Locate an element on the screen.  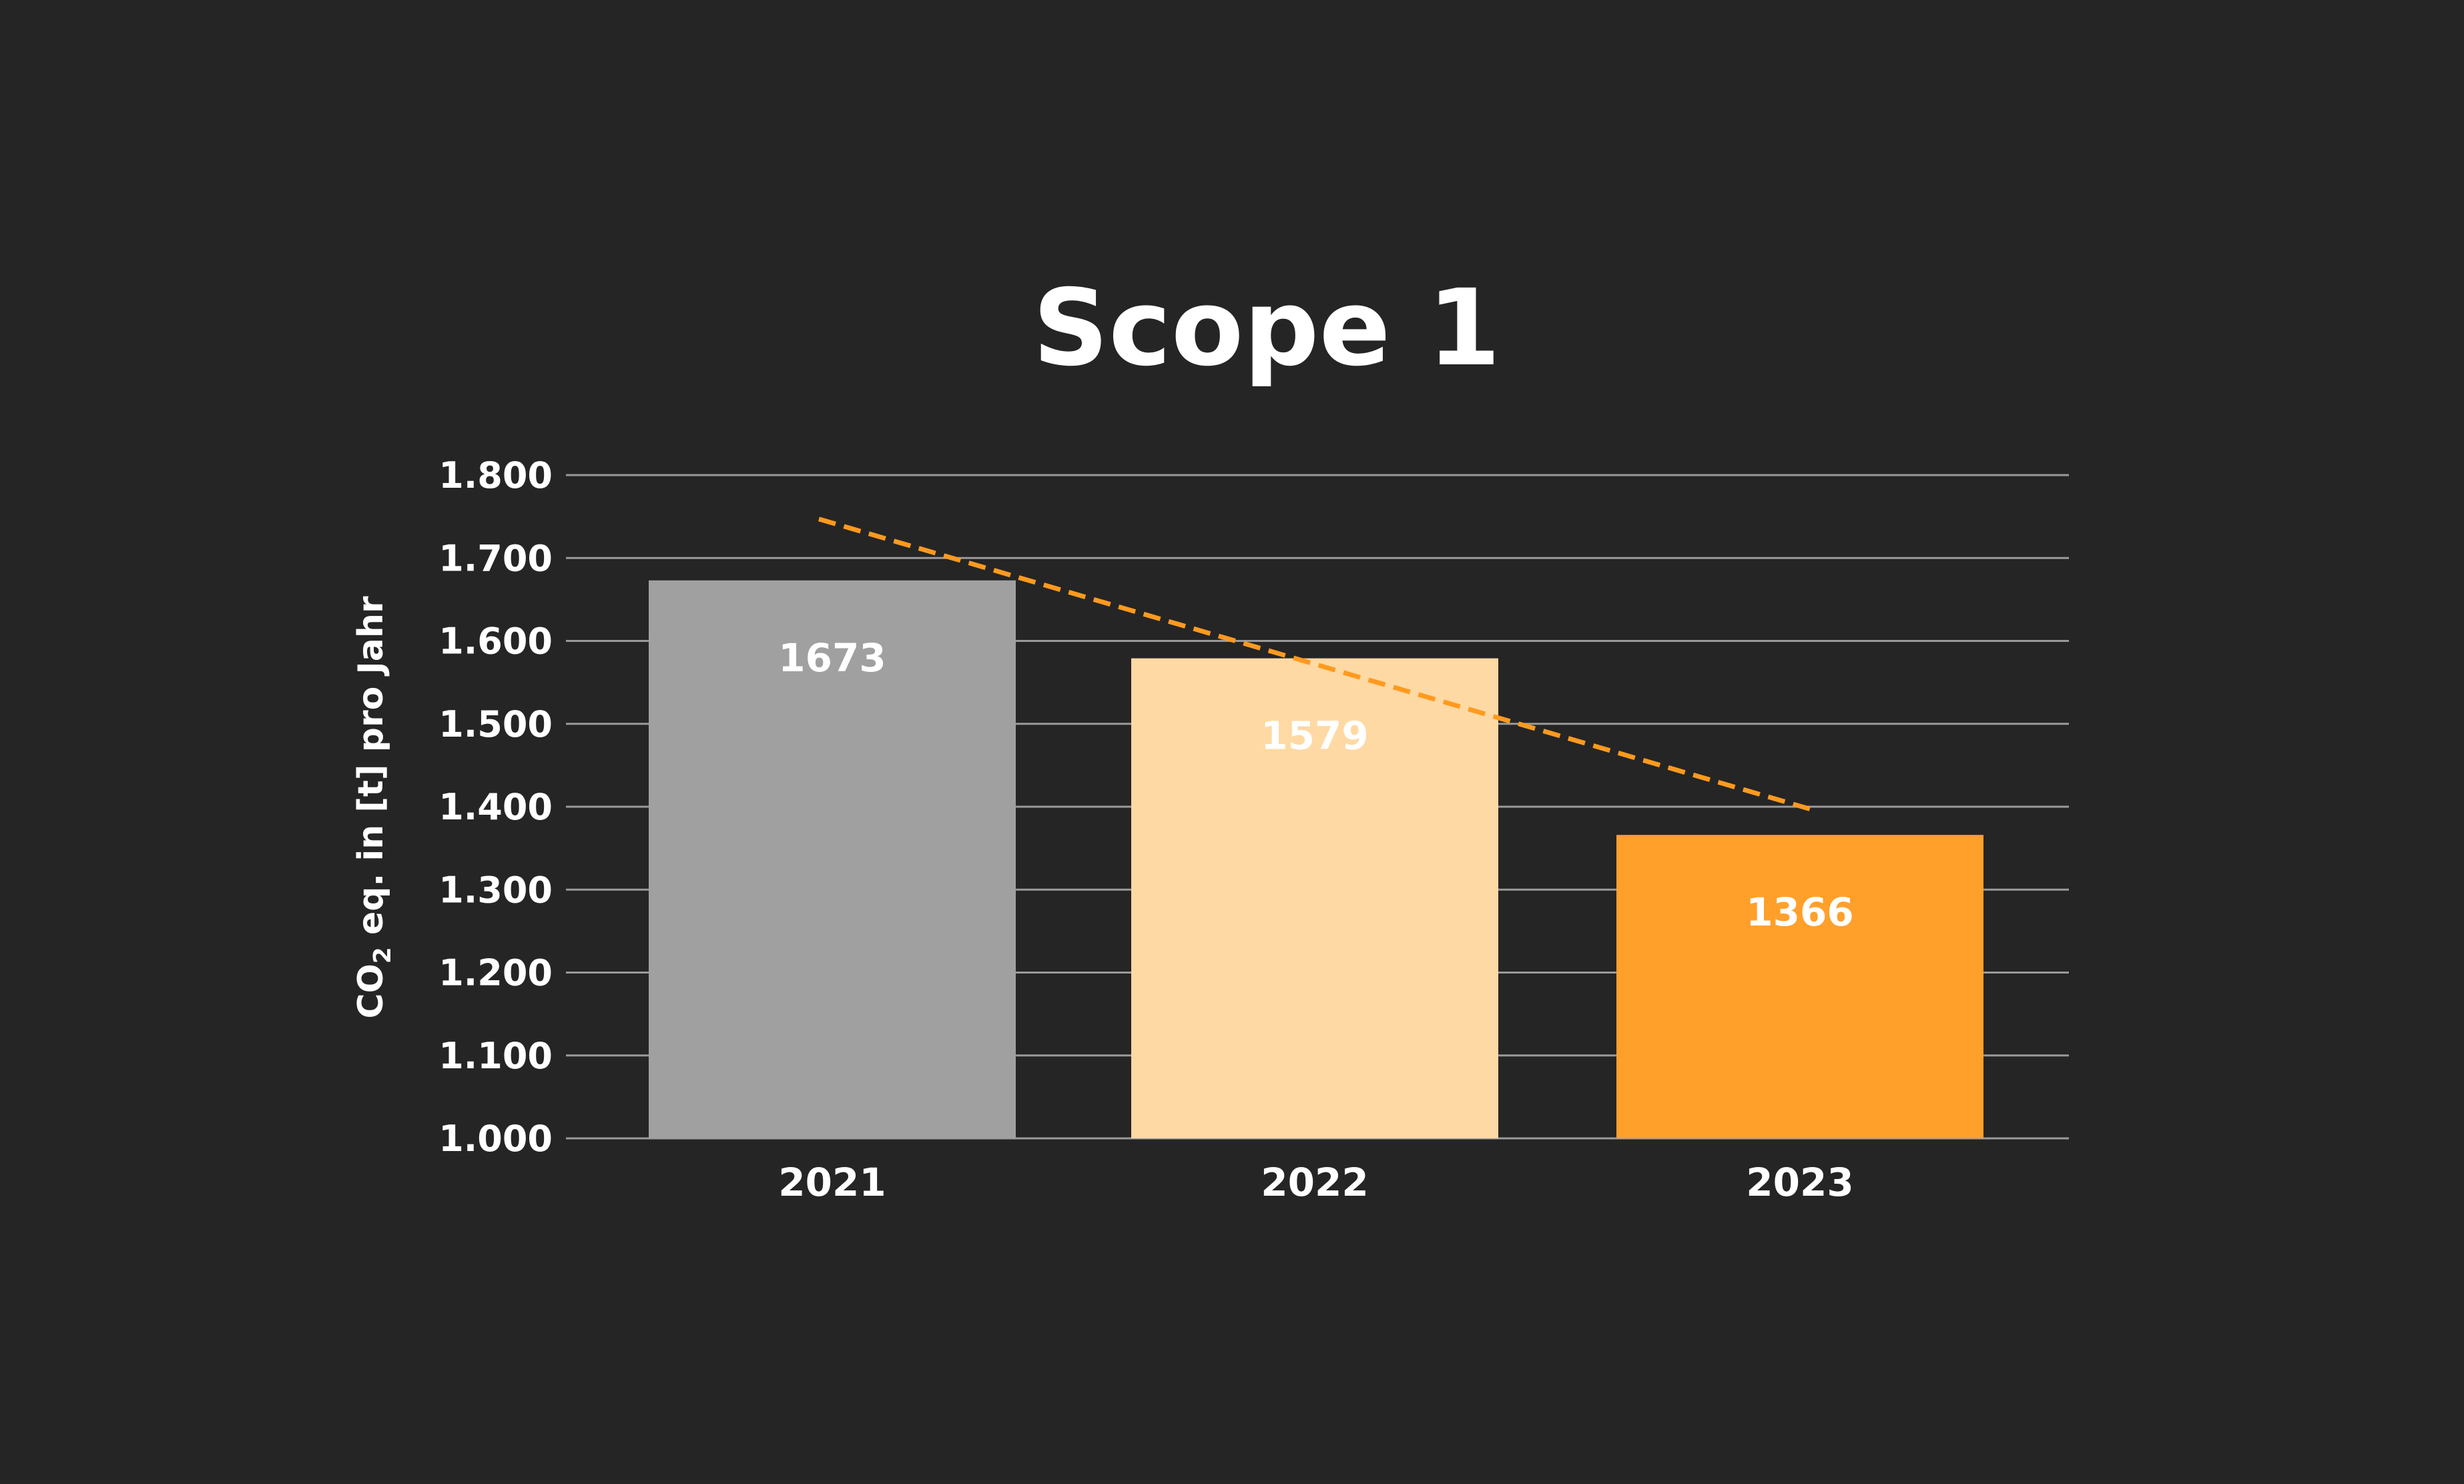
bar-2021 is located at coordinates (832, 859).